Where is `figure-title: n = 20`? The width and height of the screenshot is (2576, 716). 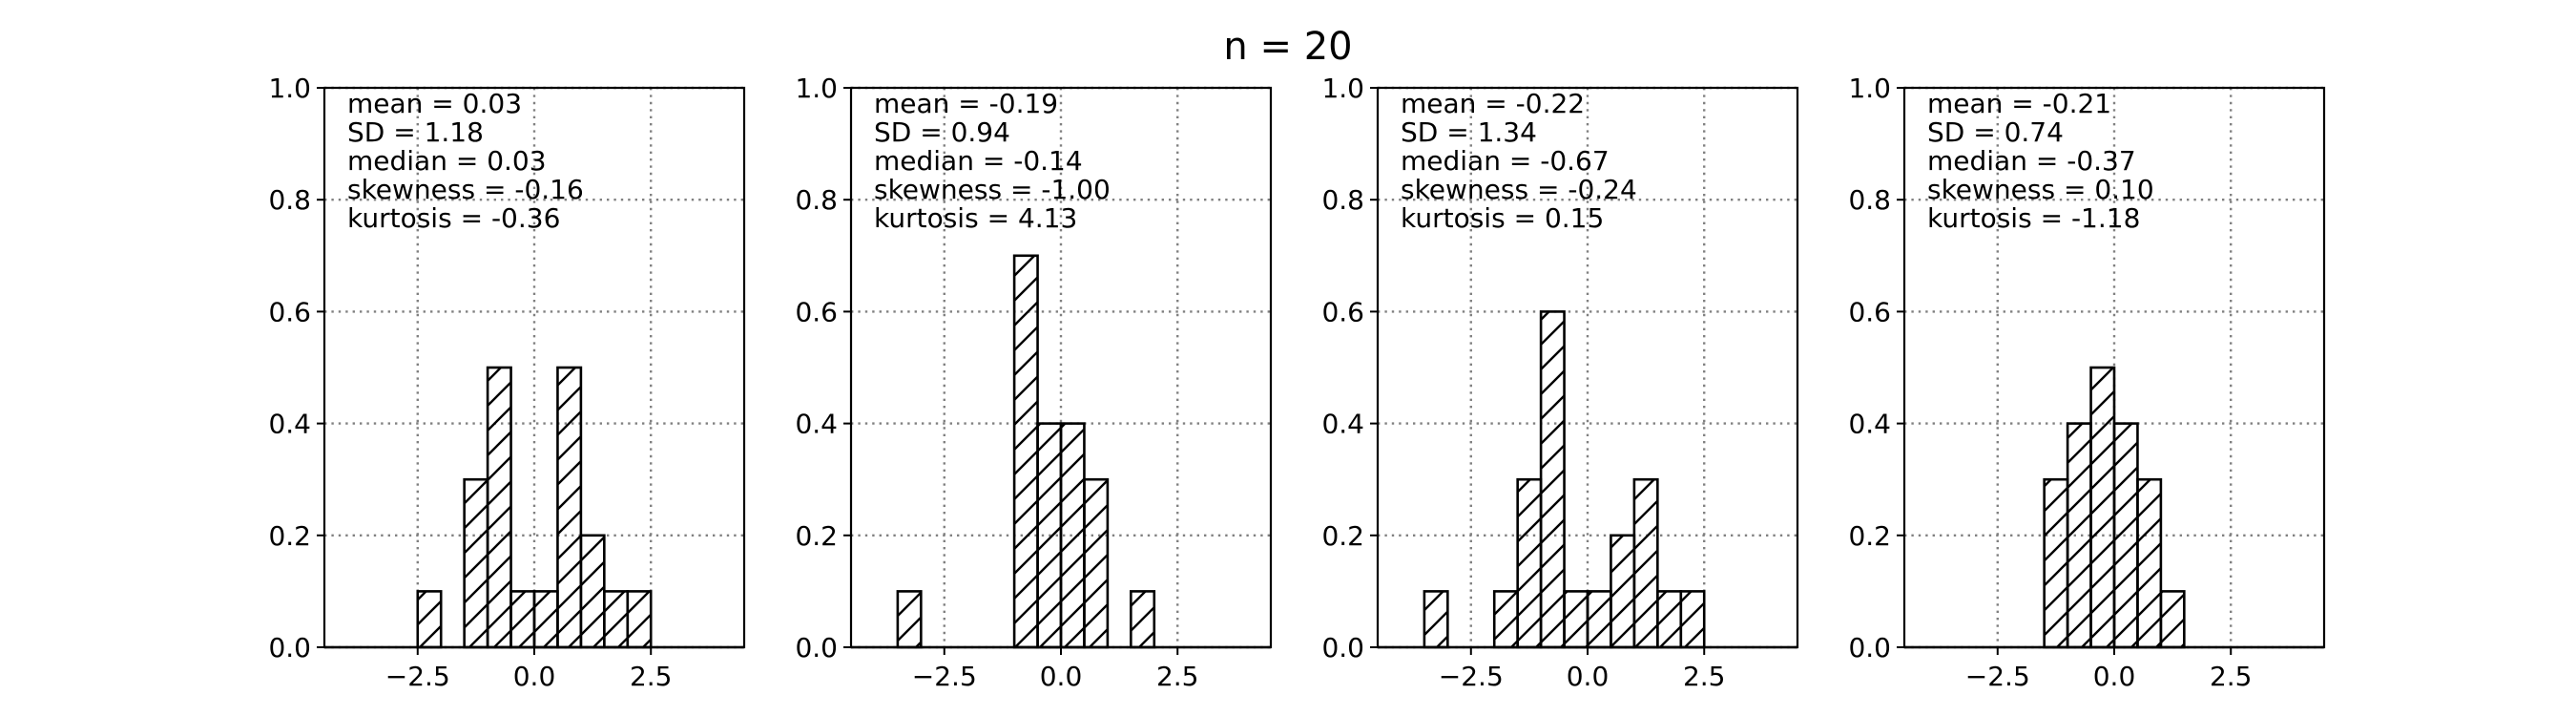
figure-title: n = 20 is located at coordinates (1287, 47).